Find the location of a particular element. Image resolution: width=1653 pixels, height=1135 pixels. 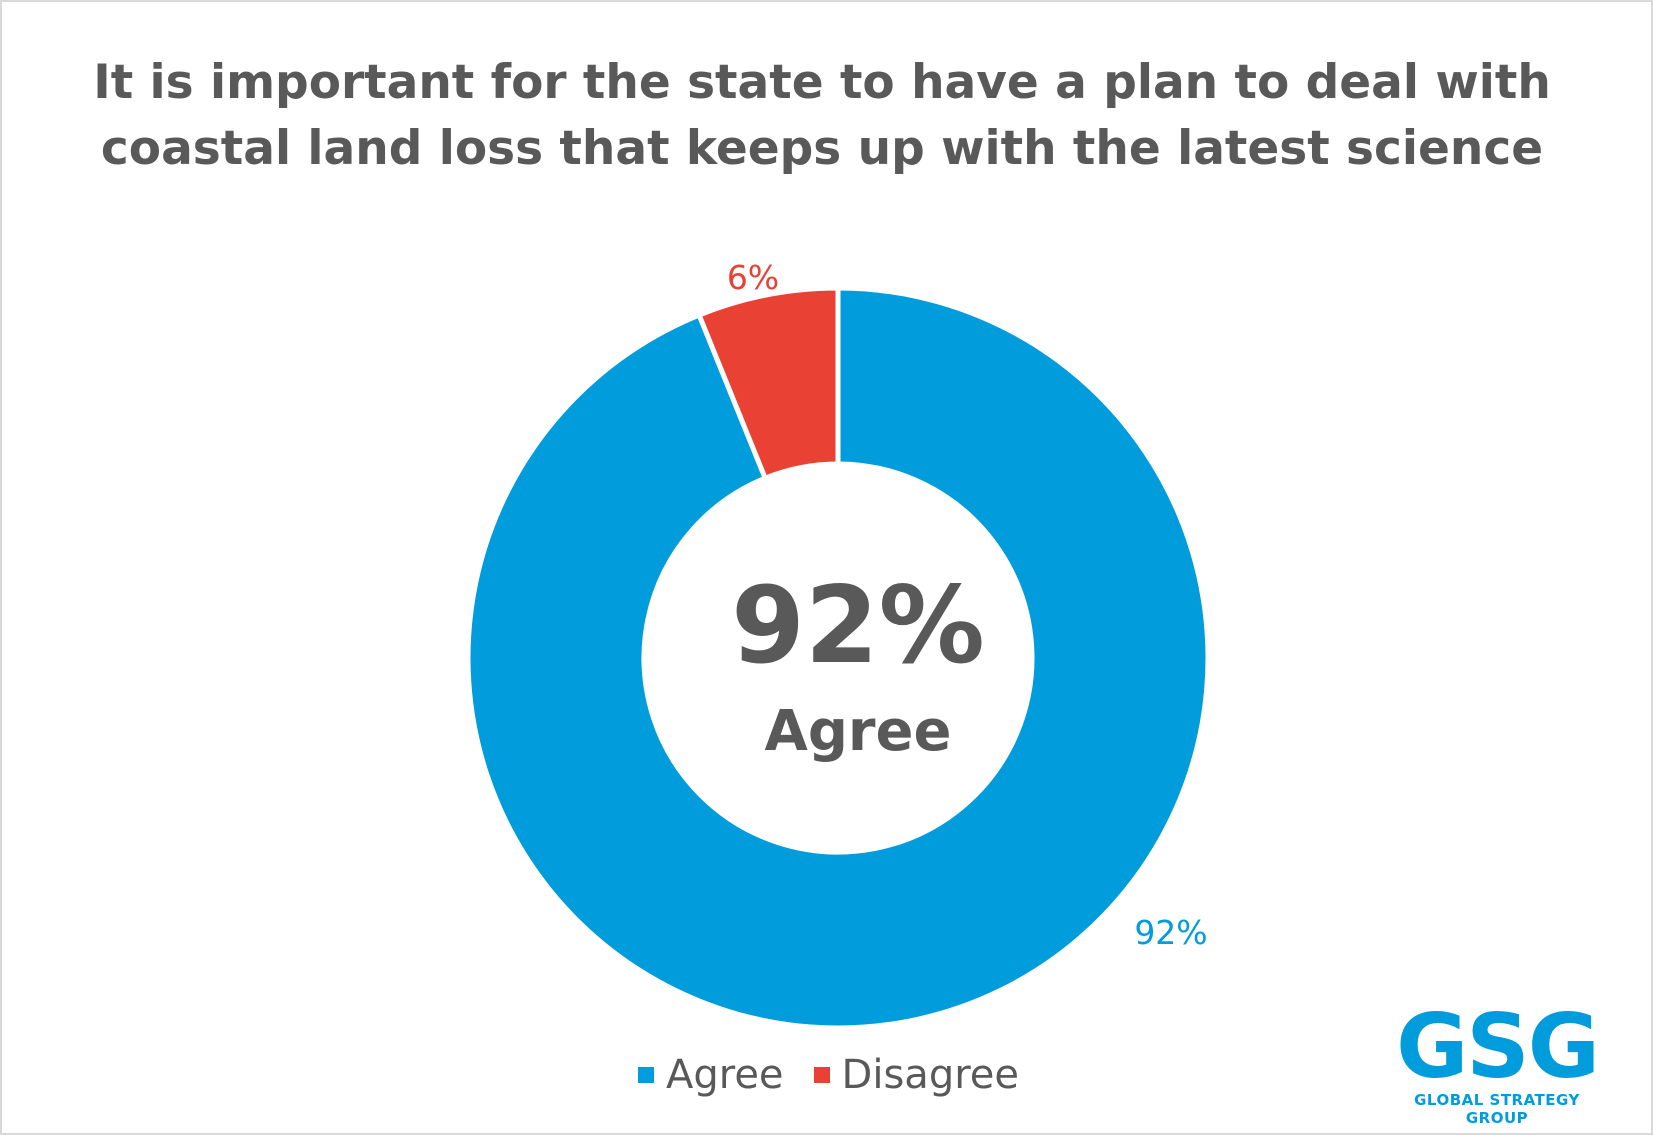

chart-legend: Agree Disagree is located at coordinates (826, 1075).